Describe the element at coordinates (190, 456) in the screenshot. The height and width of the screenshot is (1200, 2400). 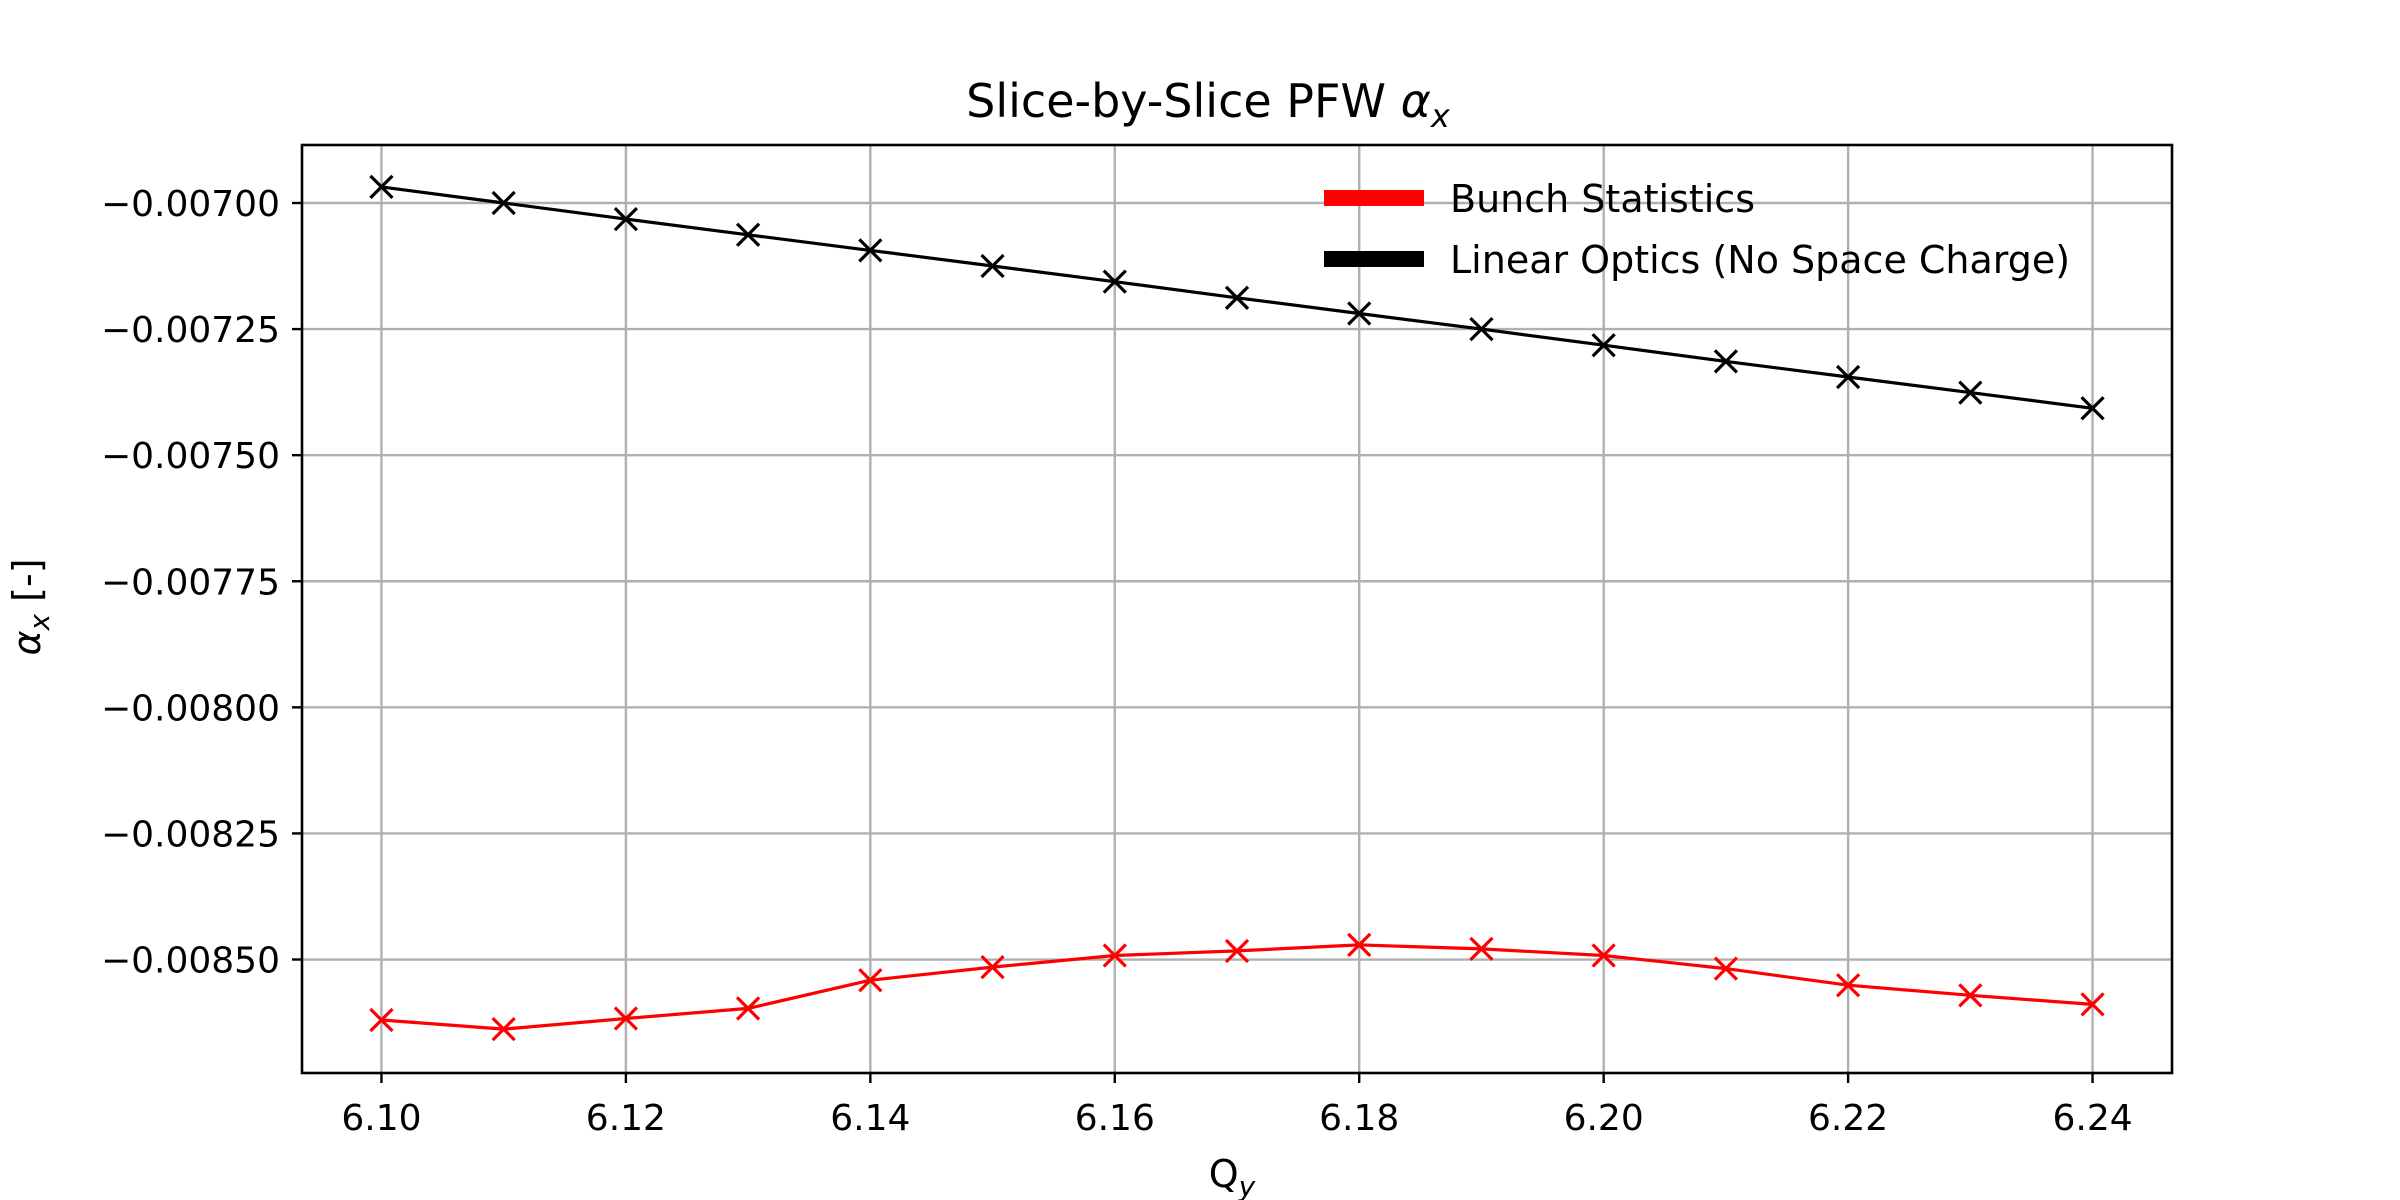
I see `y-tick-label: −0.00750` at that location.